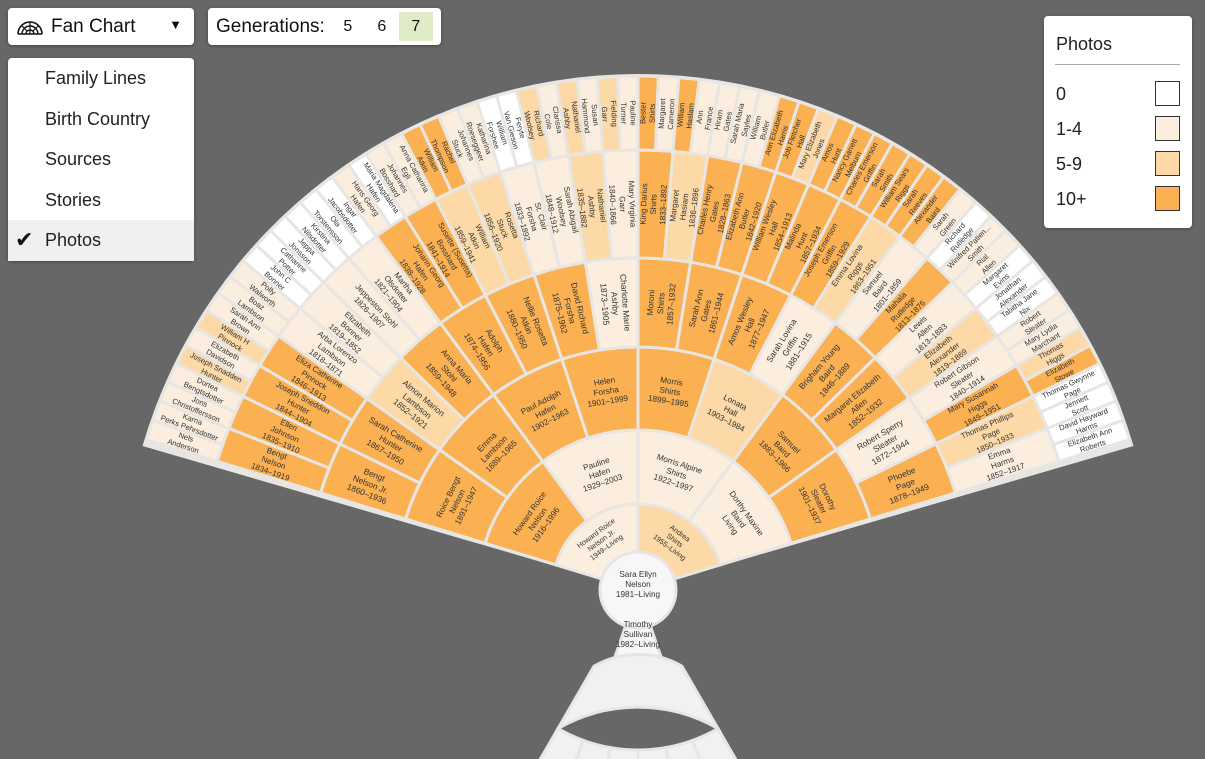 This screenshot has height=759, width=1205. What do you see at coordinates (30, 27) in the screenshot?
I see `fan-chart-icon` at bounding box center [30, 27].